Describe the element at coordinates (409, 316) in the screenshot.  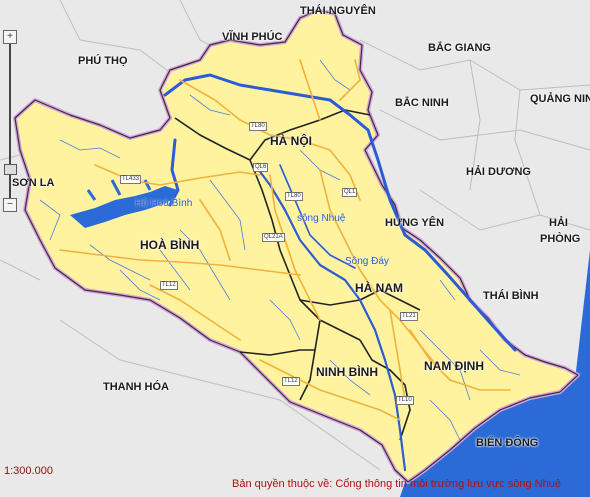
I see `road-label-tl21: TL21` at that location.